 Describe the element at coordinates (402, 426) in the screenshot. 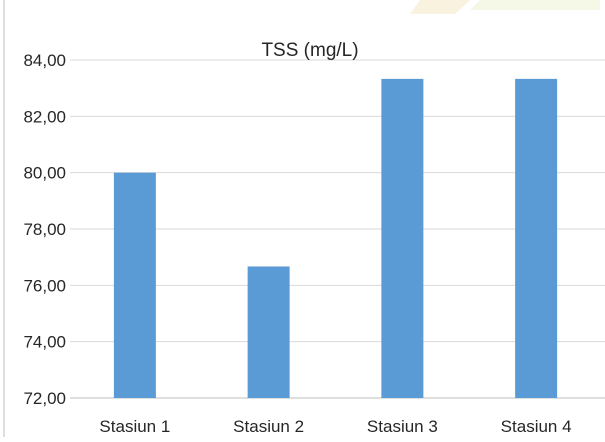

I see `x-tick-label: Stasiun 3` at that location.